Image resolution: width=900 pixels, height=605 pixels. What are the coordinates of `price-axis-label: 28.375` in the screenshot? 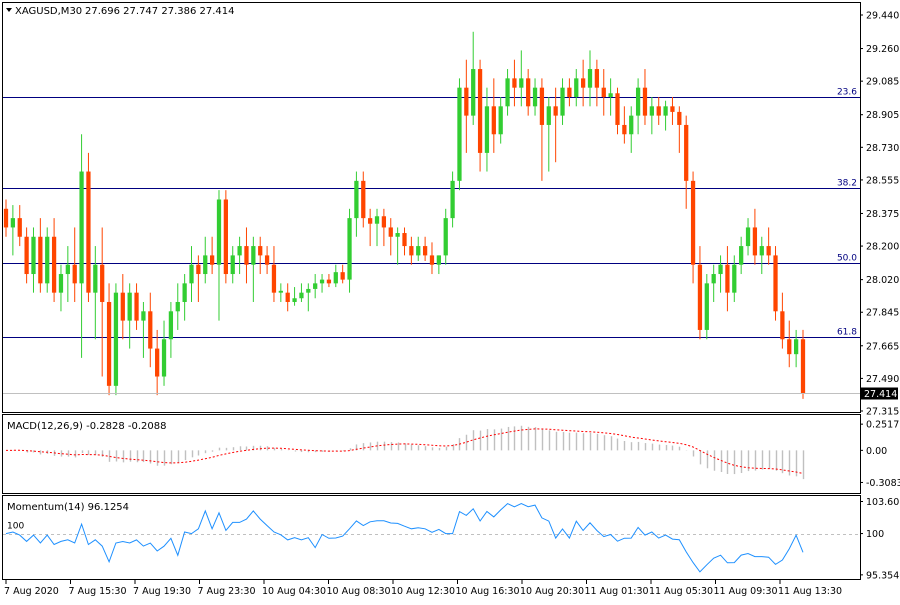 It's located at (882, 214).